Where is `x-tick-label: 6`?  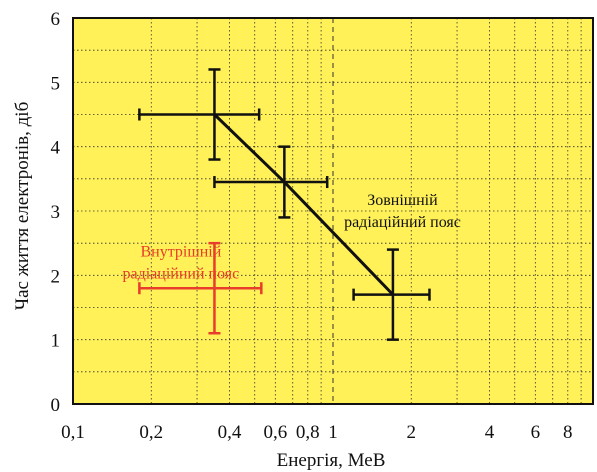
x-tick-label: 6 is located at coordinates (536, 432).